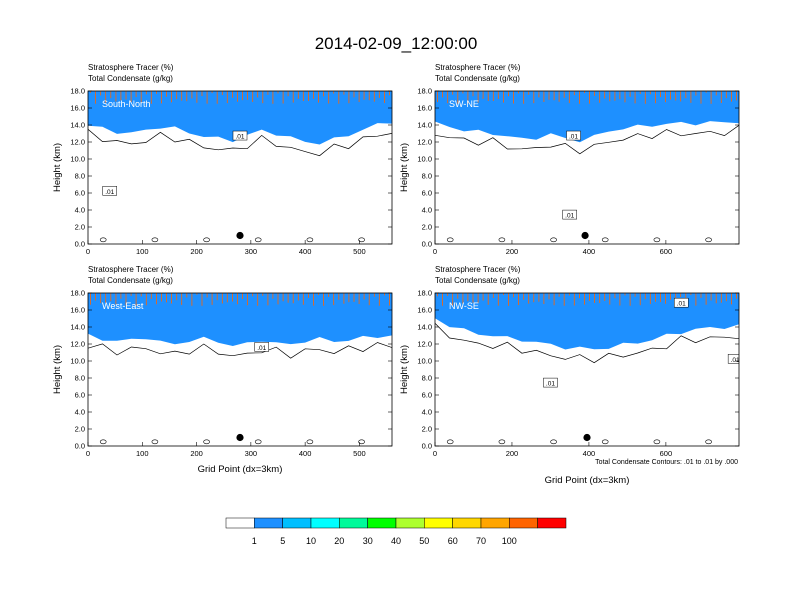 This screenshot has width=792, height=612. I want to click on colorbar-label: 5, so click(282, 541).